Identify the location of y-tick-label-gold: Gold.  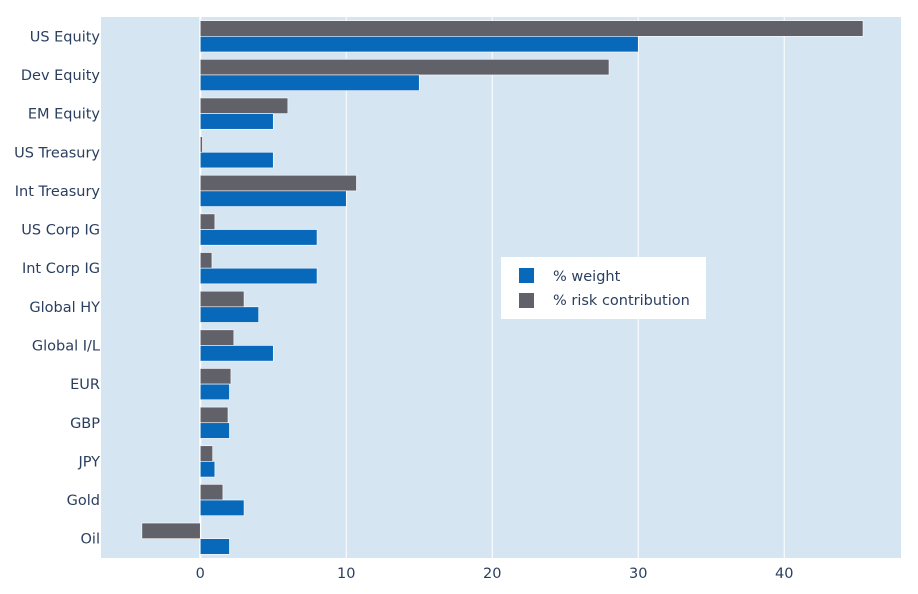
(83, 501).